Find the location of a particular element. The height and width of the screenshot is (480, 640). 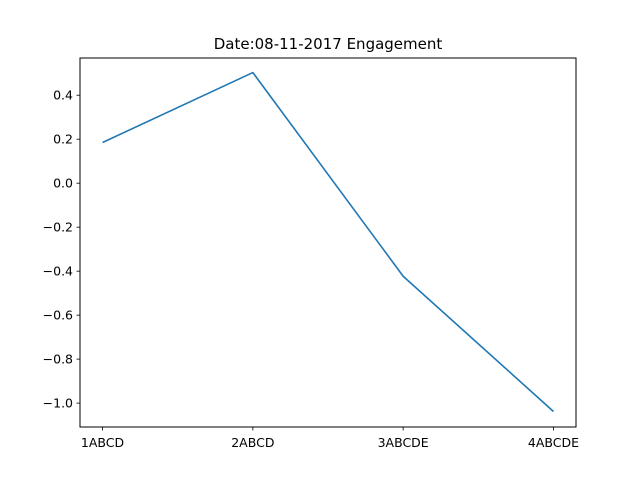

y-tick-label: −0.6 is located at coordinates (58, 315).